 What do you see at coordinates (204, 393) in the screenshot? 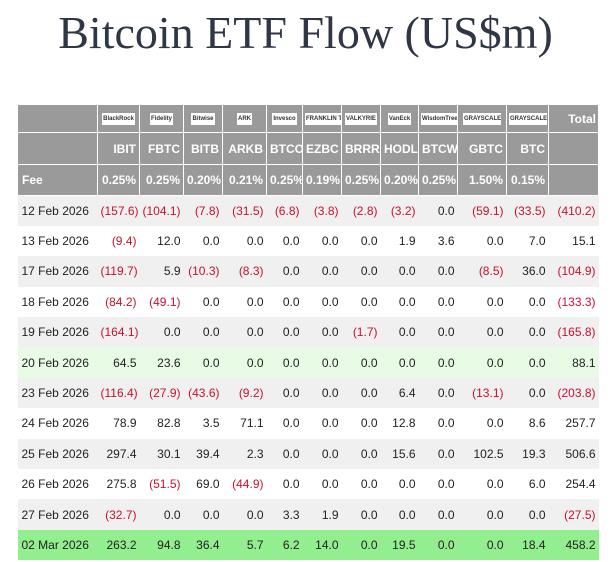
I see `flow: (43.6)` at bounding box center [204, 393].